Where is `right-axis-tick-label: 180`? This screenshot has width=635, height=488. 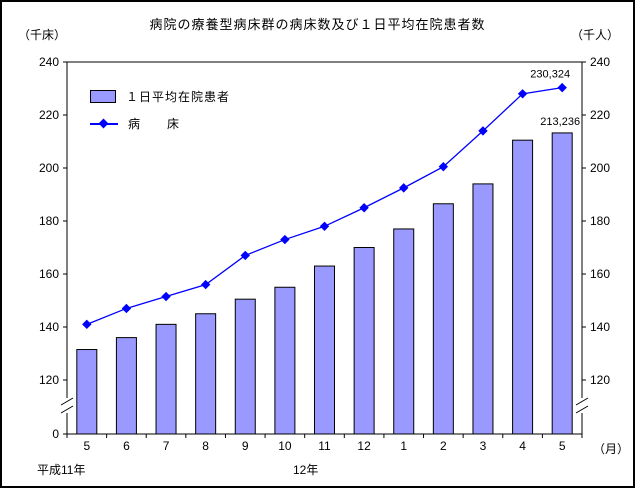
right-axis-tick-label: 180 is located at coordinates (600, 221).